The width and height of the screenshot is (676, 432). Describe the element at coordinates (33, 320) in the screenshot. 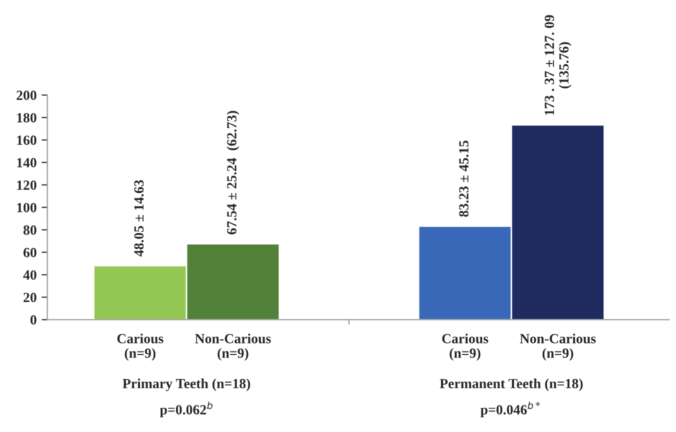

I see `y-tick-label: 0` at that location.